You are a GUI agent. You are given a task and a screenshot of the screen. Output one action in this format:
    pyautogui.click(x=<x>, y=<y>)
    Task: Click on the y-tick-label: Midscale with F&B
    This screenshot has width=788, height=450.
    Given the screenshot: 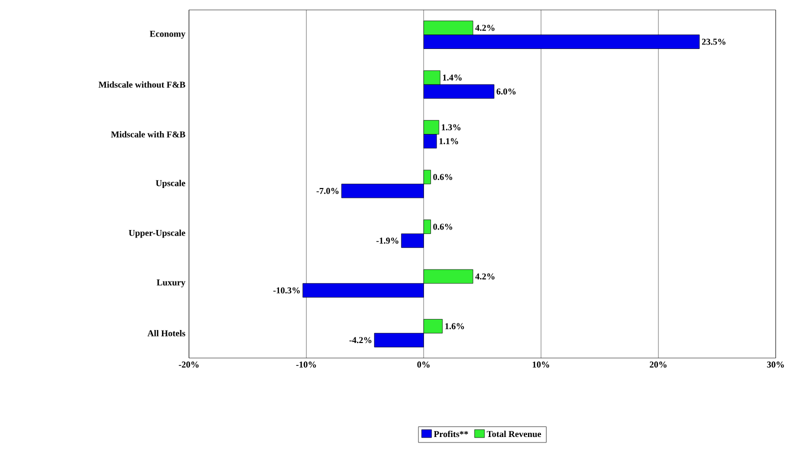 What is the action you would take?
    pyautogui.click(x=148, y=134)
    